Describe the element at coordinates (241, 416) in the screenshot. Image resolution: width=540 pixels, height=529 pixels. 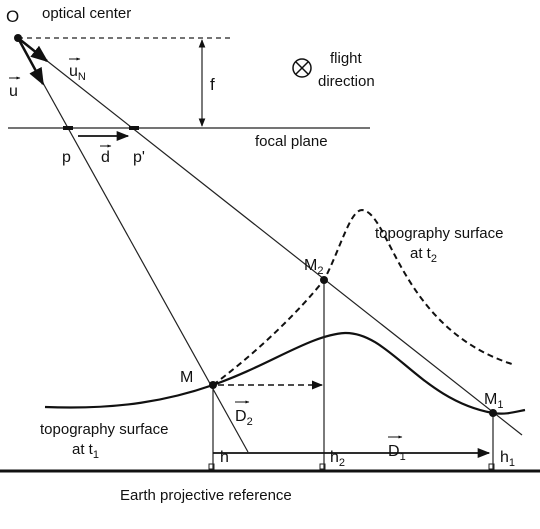
I see `d2-main: D` at that location.